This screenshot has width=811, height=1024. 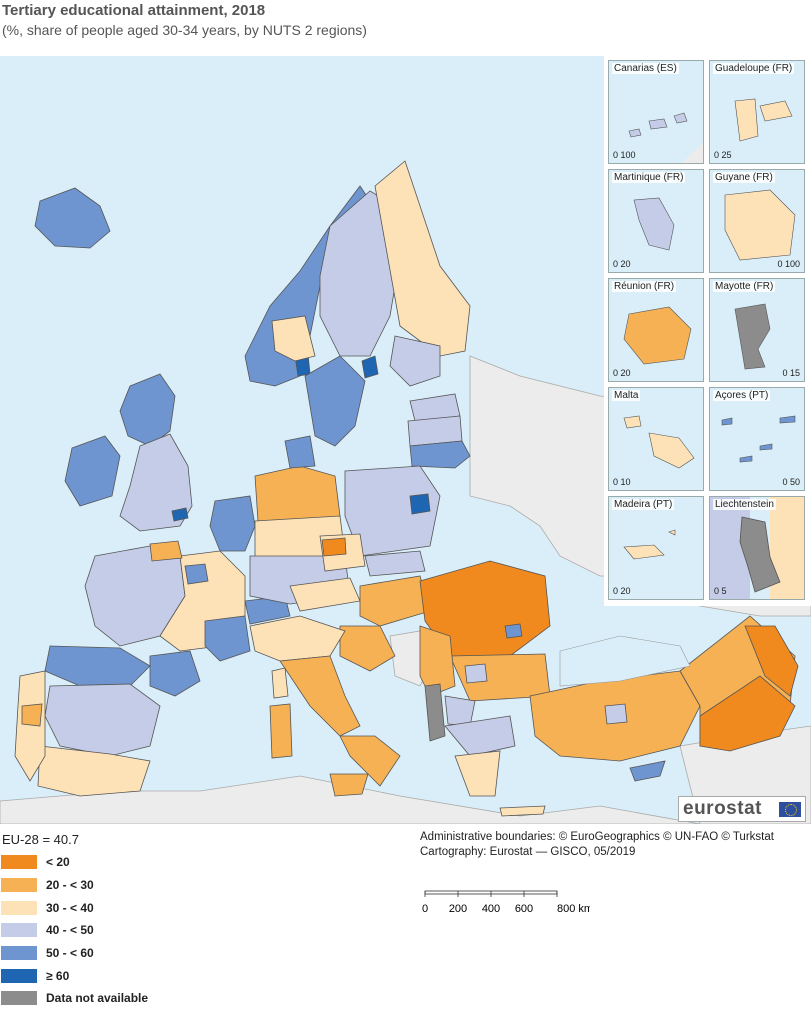 I want to click on inset-guadeloupe: Guadeloupe (FR) 0 25, so click(x=757, y=112).